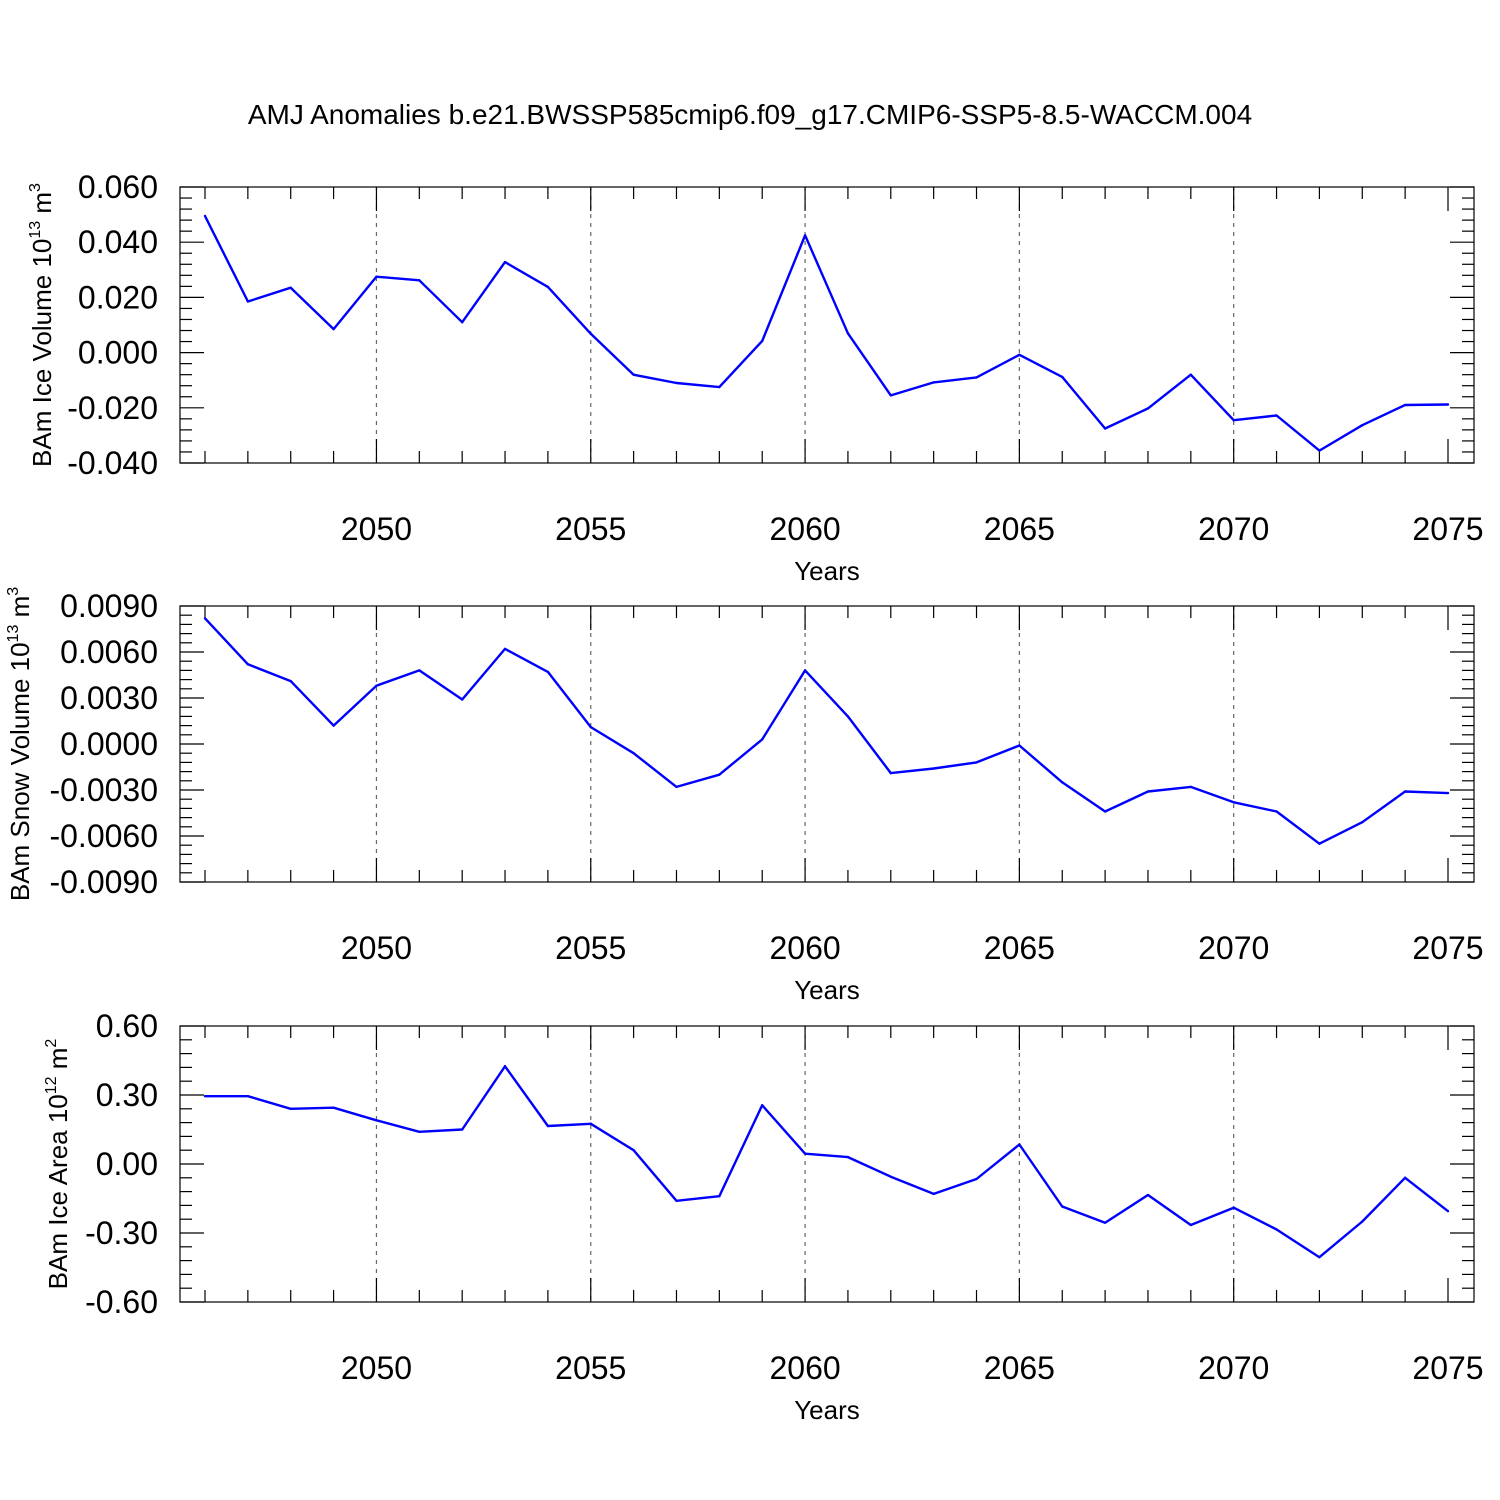 Image resolution: width=1500 pixels, height=1500 pixels. What do you see at coordinates (121, 1233) in the screenshot?
I see `y-tick-label: -0.30` at bounding box center [121, 1233].